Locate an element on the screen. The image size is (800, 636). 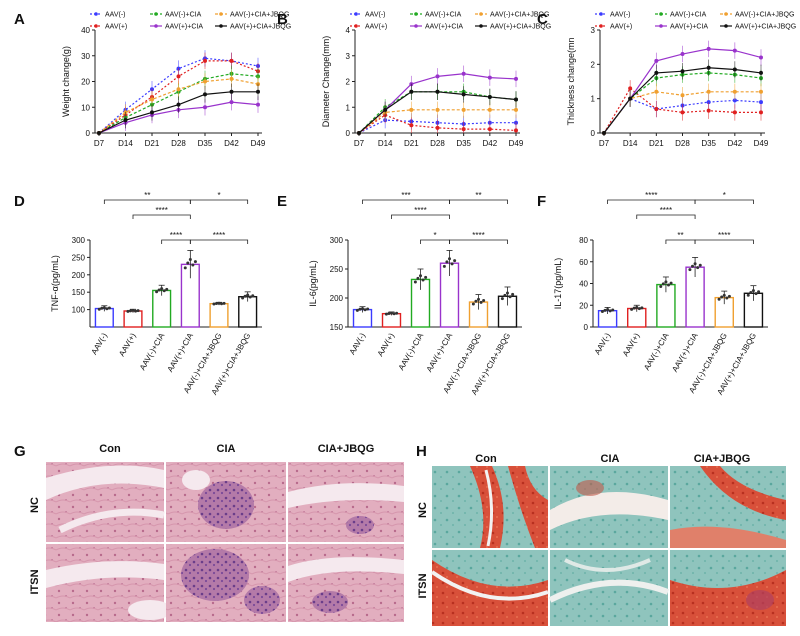
y-tick-label: 40 is located at coordinates (583, 284).